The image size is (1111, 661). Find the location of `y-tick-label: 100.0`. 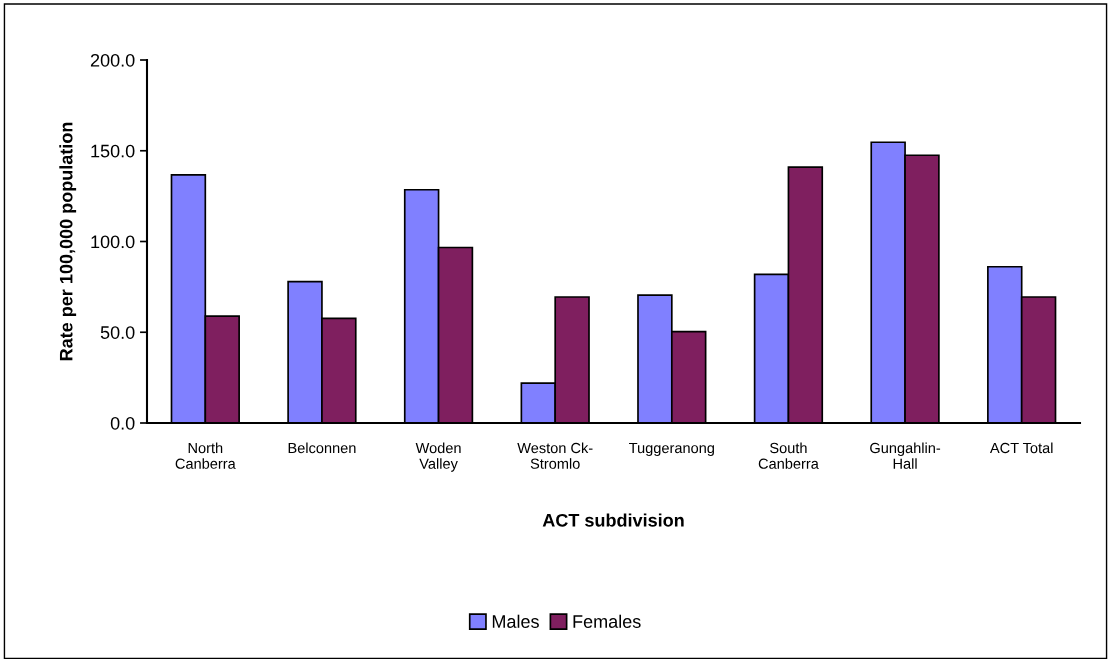

y-tick-label: 100.0 is located at coordinates (113, 242).